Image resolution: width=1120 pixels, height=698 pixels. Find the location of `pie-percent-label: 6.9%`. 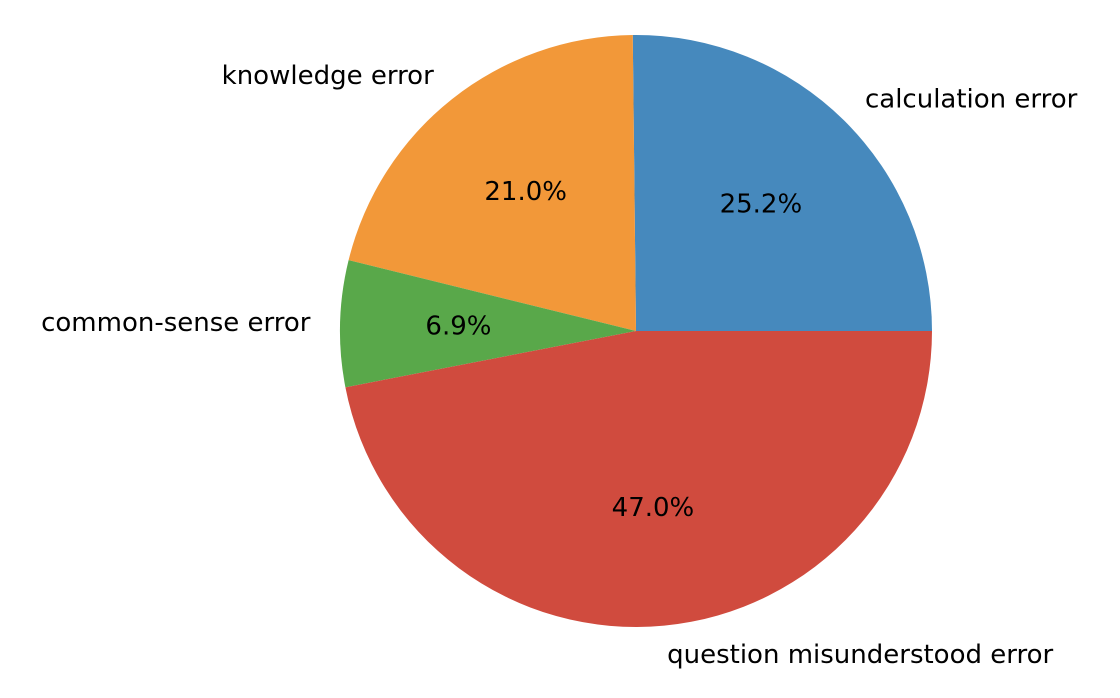

pie-percent-label: 6.9% is located at coordinates (458, 327).